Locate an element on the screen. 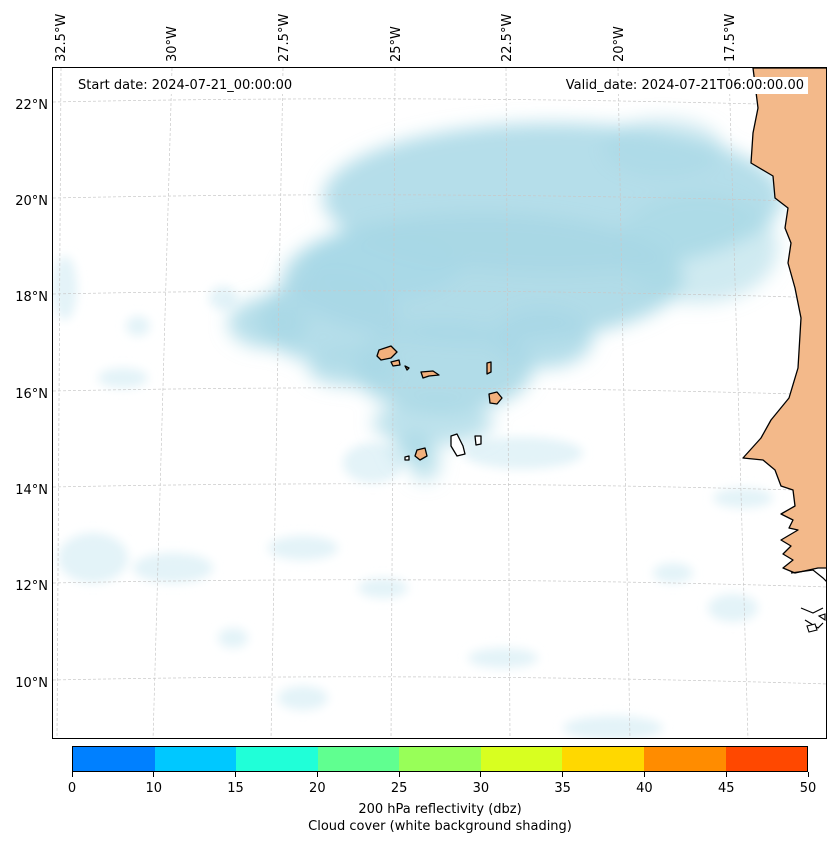 The height and width of the screenshot is (843, 837). lon-tick-label: 25°W is located at coordinates (396, 44).